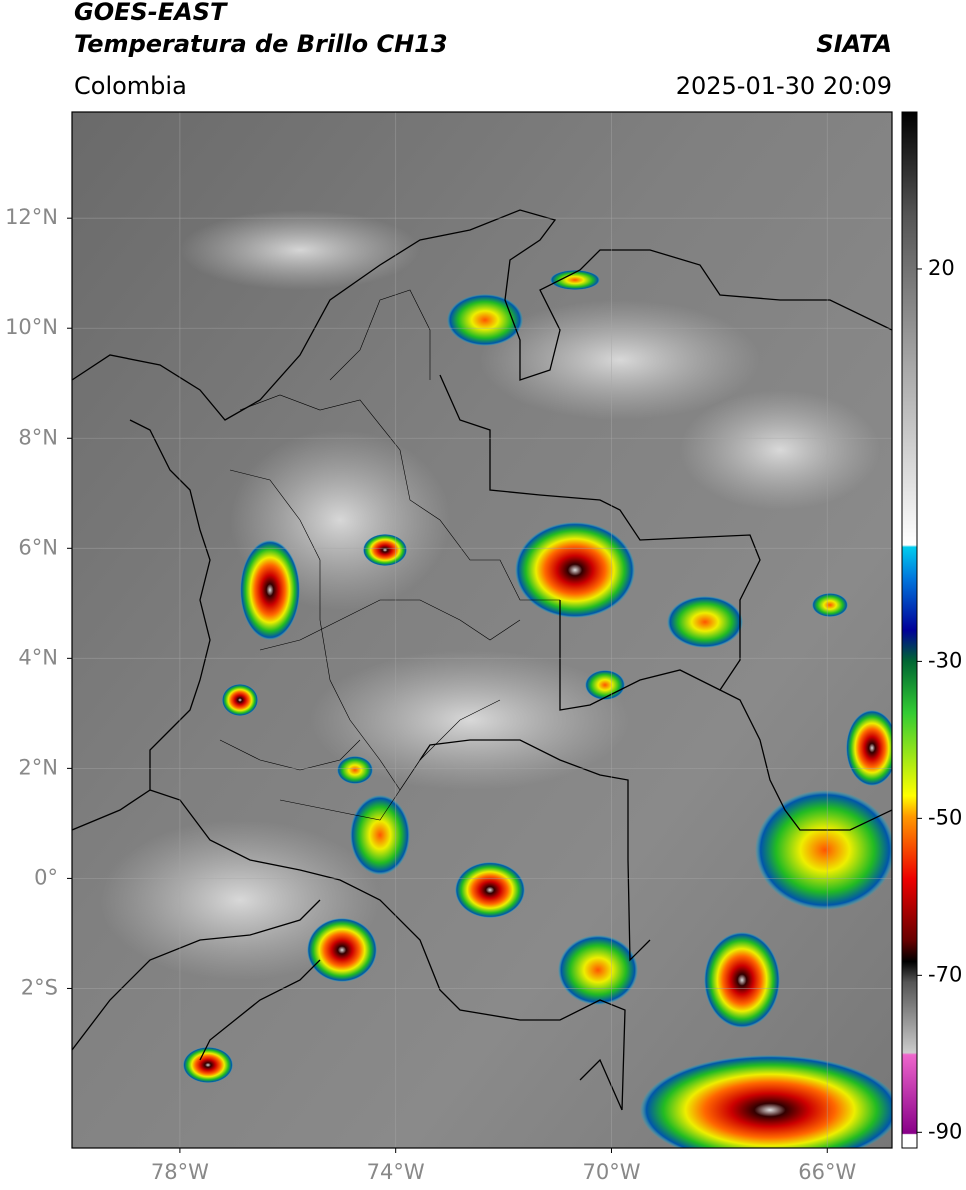  What do you see at coordinates (38, 437) in the screenshot?
I see `lat-tick-label: 8°N` at bounding box center [38, 437].